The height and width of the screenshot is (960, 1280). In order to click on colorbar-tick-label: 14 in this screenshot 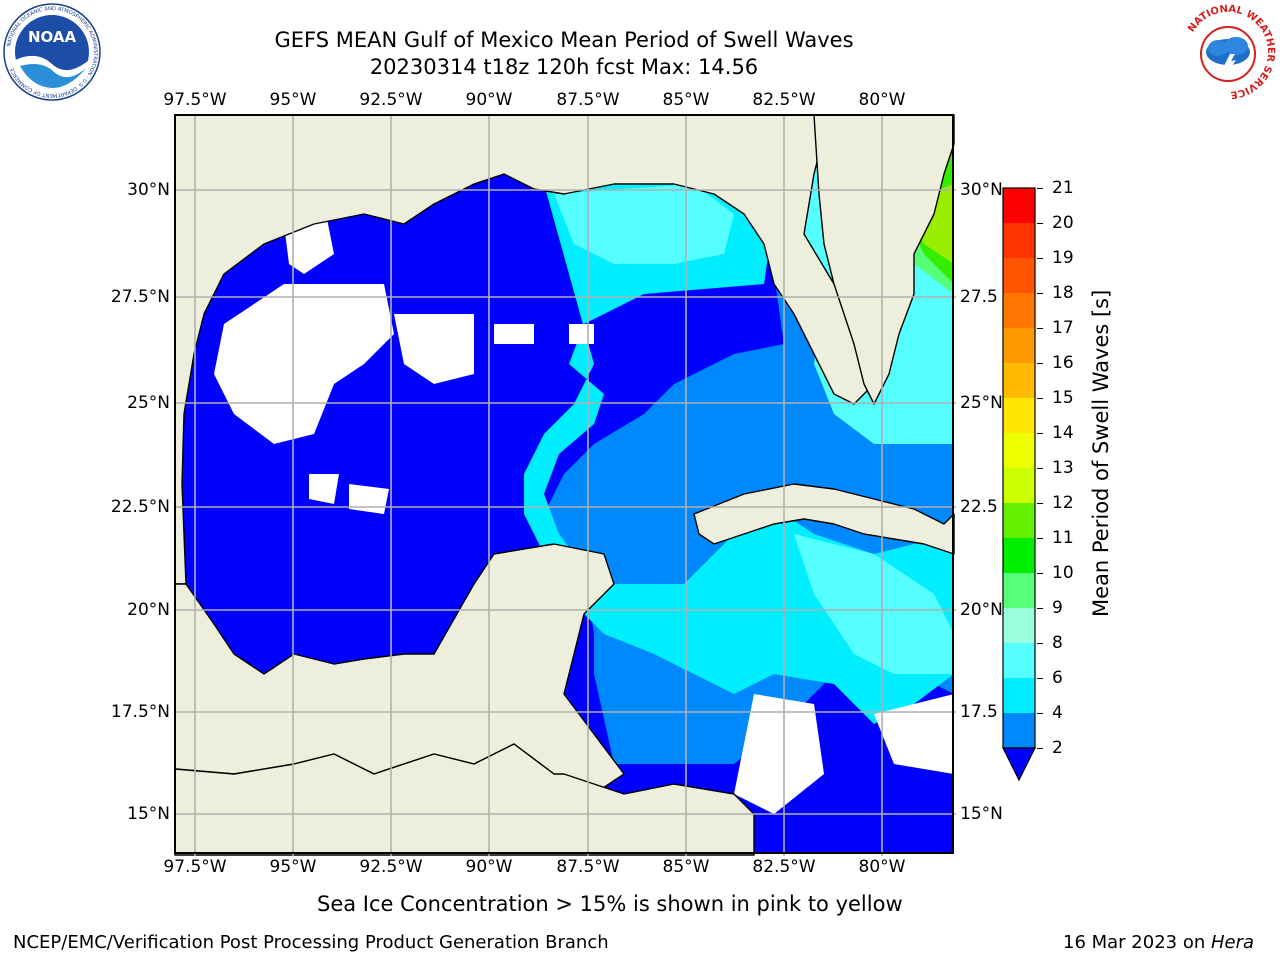, I will do `click(1063, 433)`.